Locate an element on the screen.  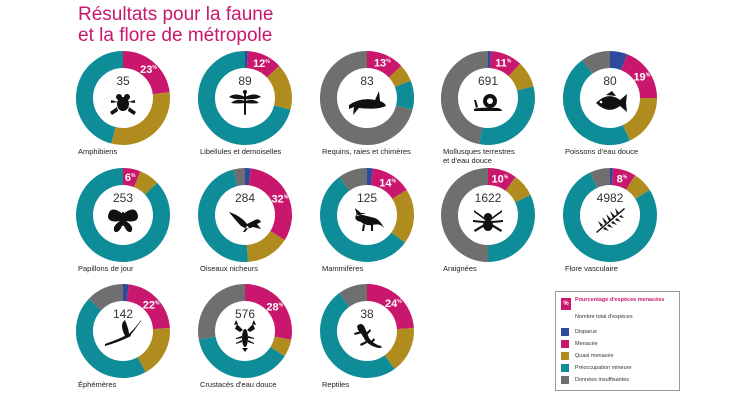
shark-icon is located at coordinates (367, 103).